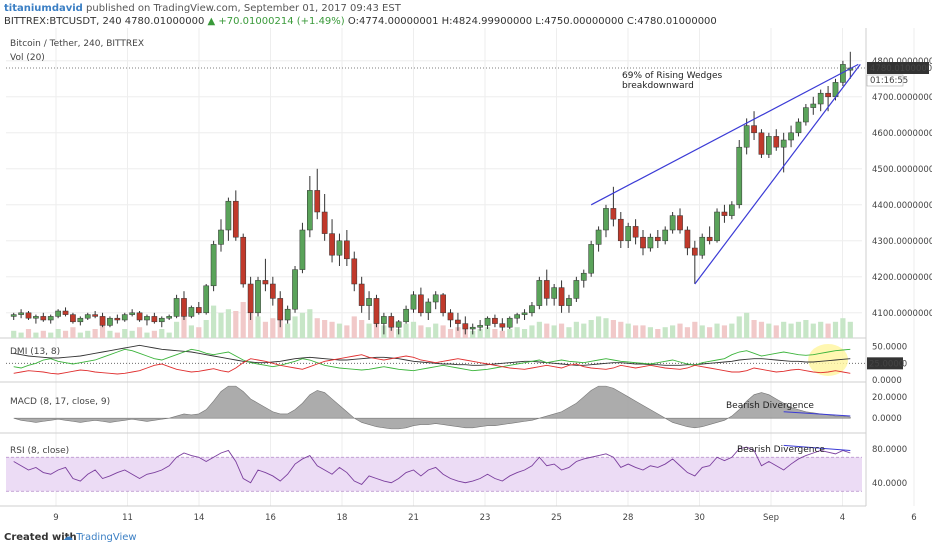 The height and width of the screenshot is (550, 932). Describe the element at coordinates (777, 174) in the screenshot. I see `wedge-lower-line` at that location.